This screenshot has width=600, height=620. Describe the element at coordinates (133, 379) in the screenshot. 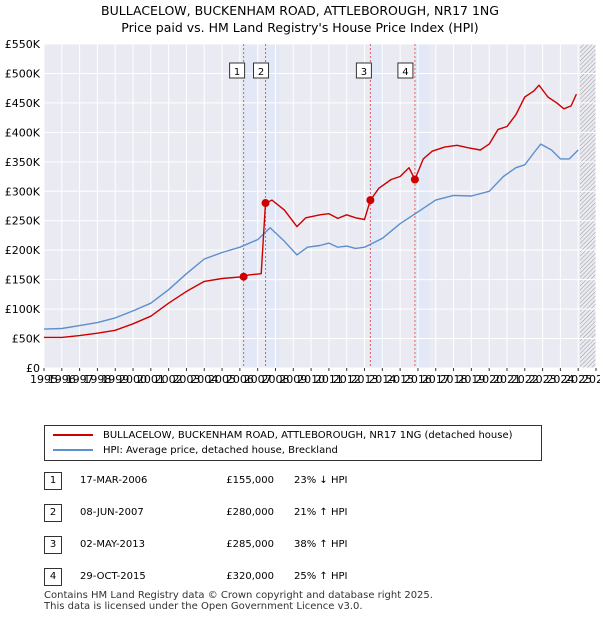

I see `x-tick-label: 2000` at that location.